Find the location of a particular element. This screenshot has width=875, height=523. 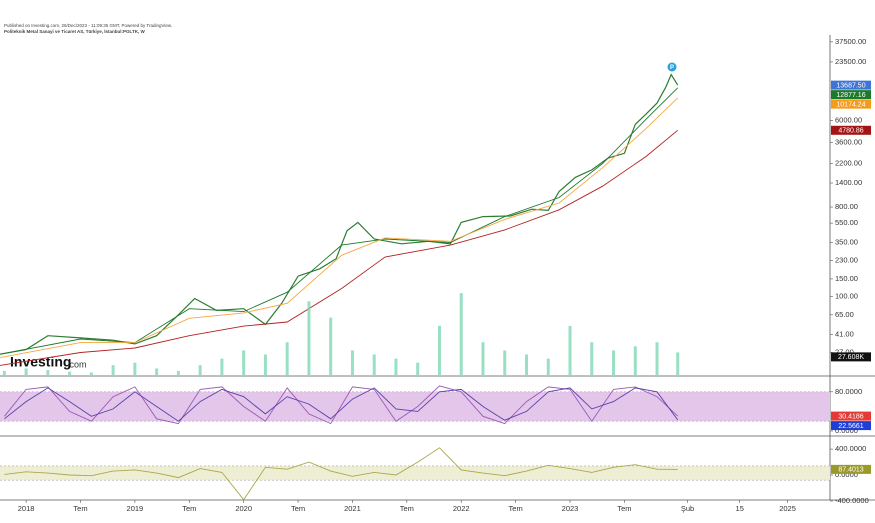

x-tick-label: 2018 is located at coordinates (26, 508).